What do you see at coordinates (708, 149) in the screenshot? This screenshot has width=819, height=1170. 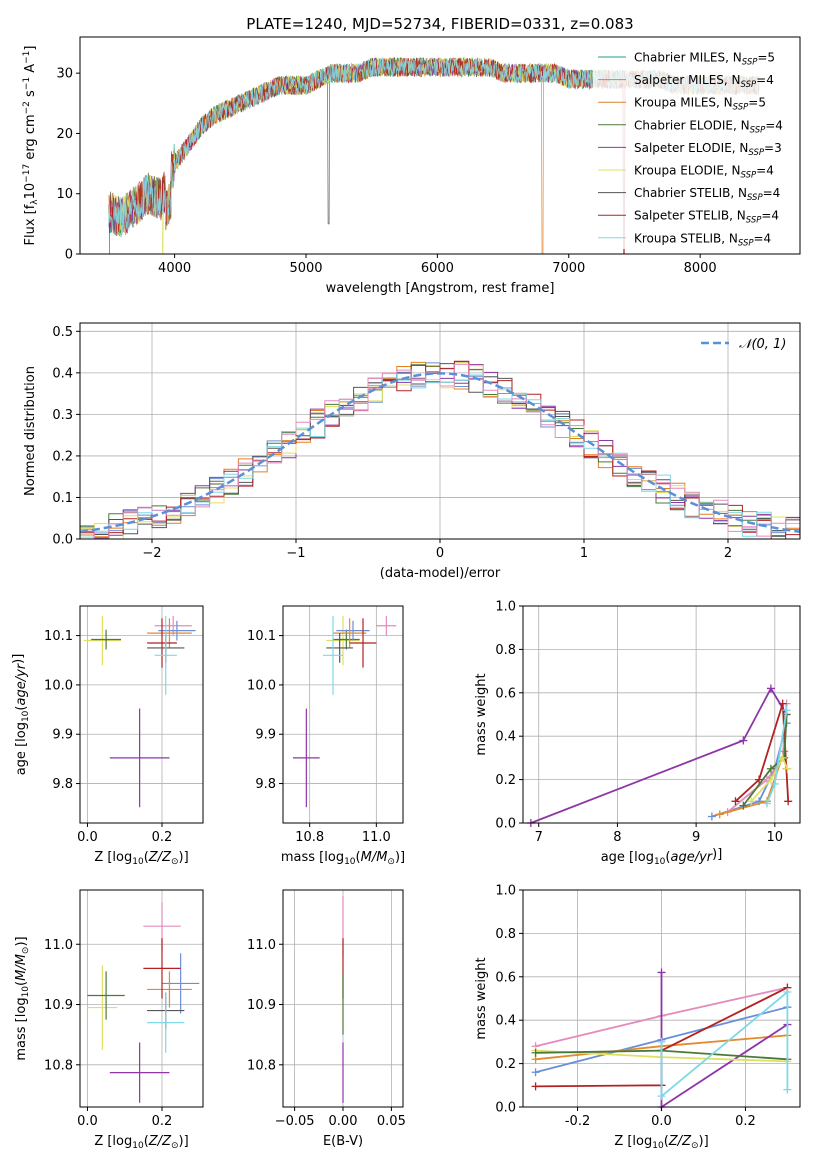 I see `legend-entry: Salpeter ELODIE, NSSP=3` at bounding box center [708, 149].